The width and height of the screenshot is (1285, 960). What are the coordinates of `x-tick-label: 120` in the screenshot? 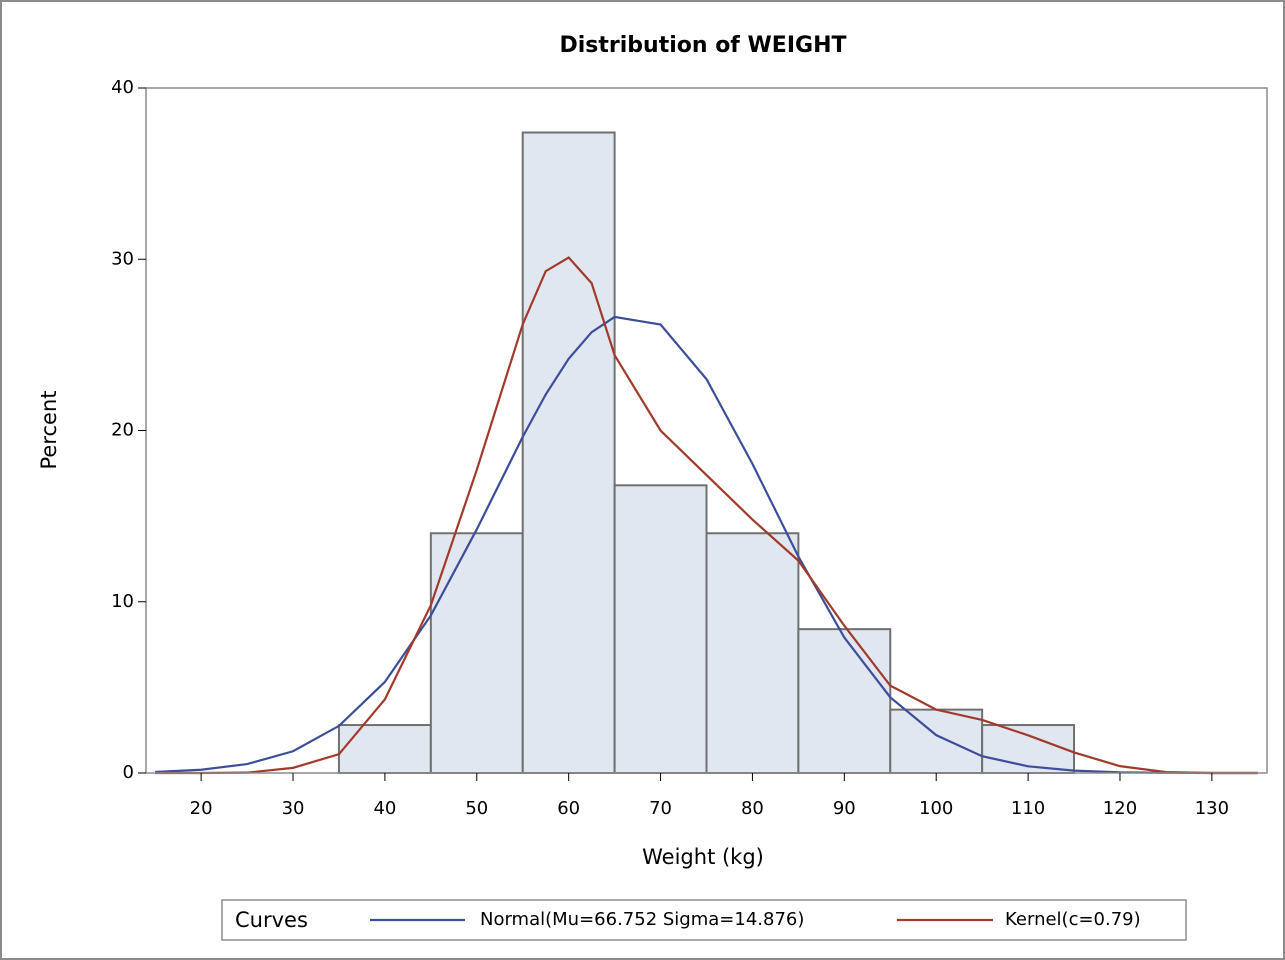 It's located at (1120, 808).